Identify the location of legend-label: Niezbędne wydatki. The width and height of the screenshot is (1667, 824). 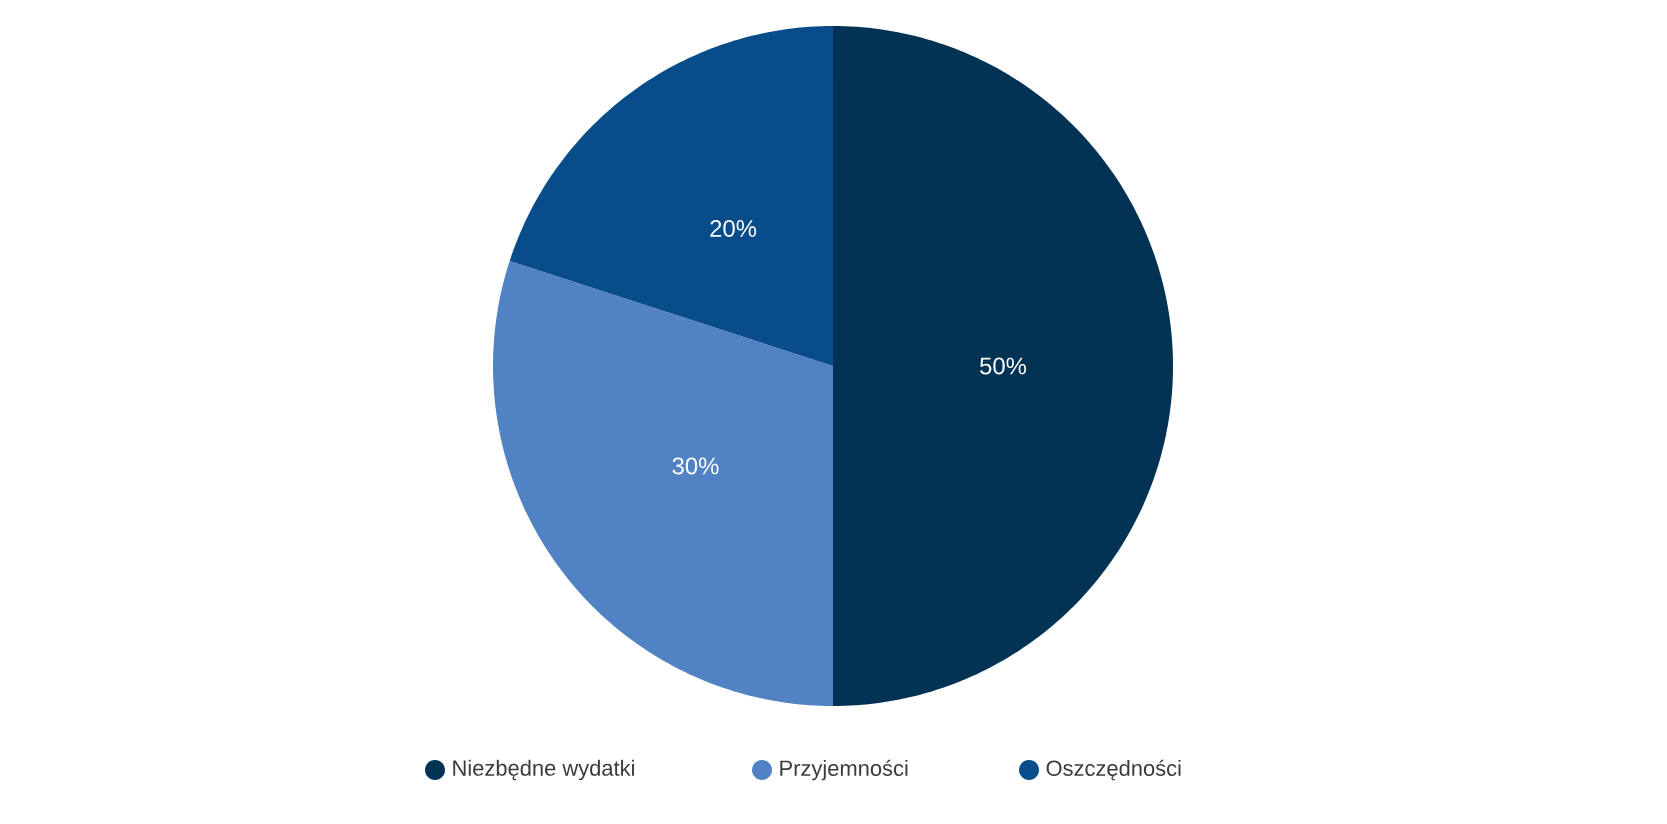
(543, 770).